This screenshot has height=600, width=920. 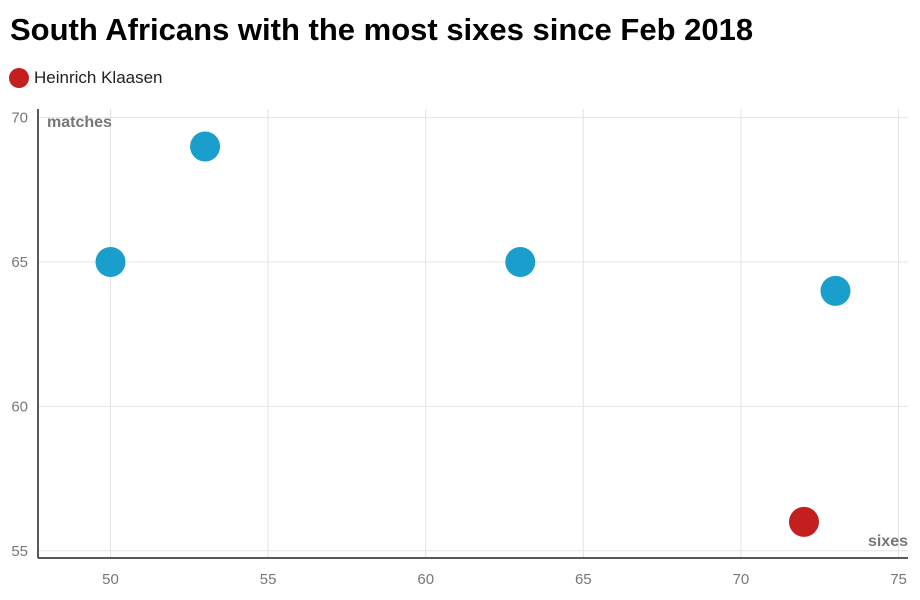 I want to click on highlighted-point, so click(x=803, y=521).